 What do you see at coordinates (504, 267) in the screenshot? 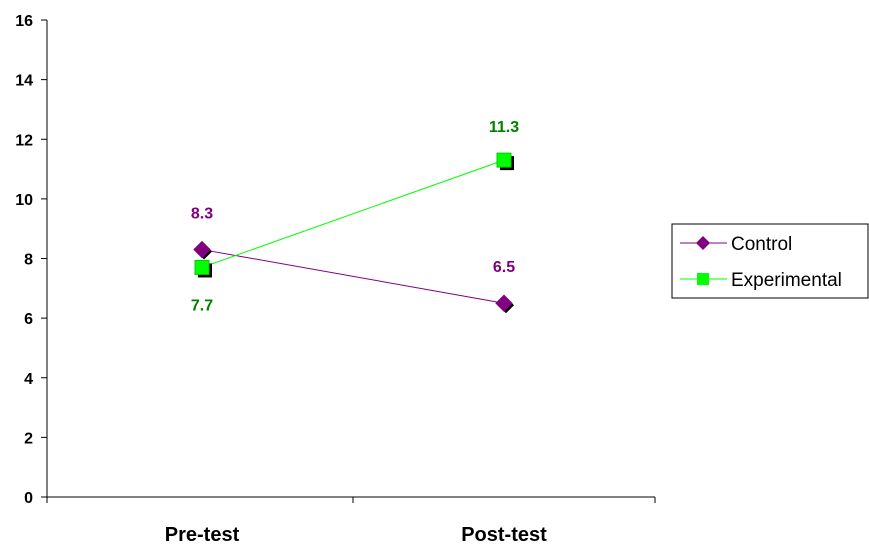
I see `data-label: 6.5` at bounding box center [504, 267].